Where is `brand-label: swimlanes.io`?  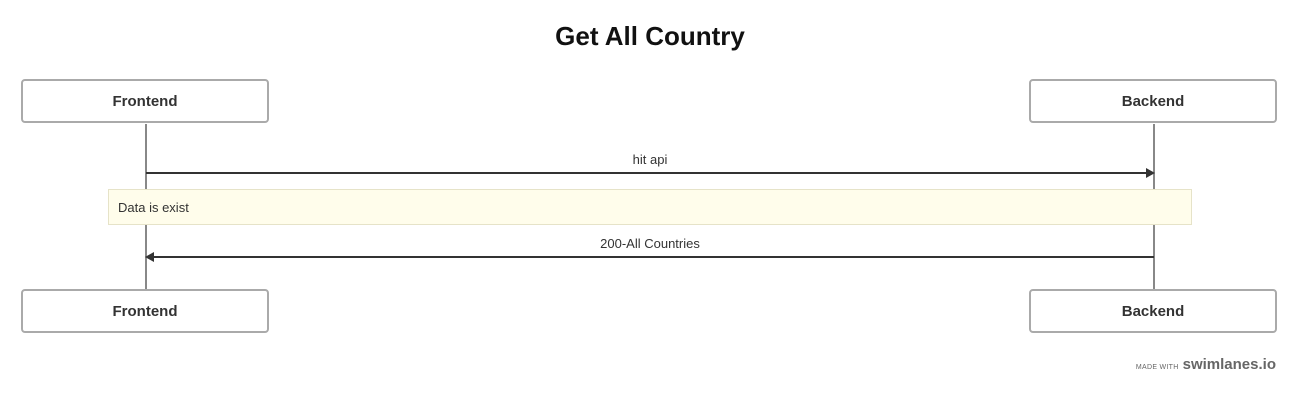
brand-label: swimlanes.io is located at coordinates (1229, 364).